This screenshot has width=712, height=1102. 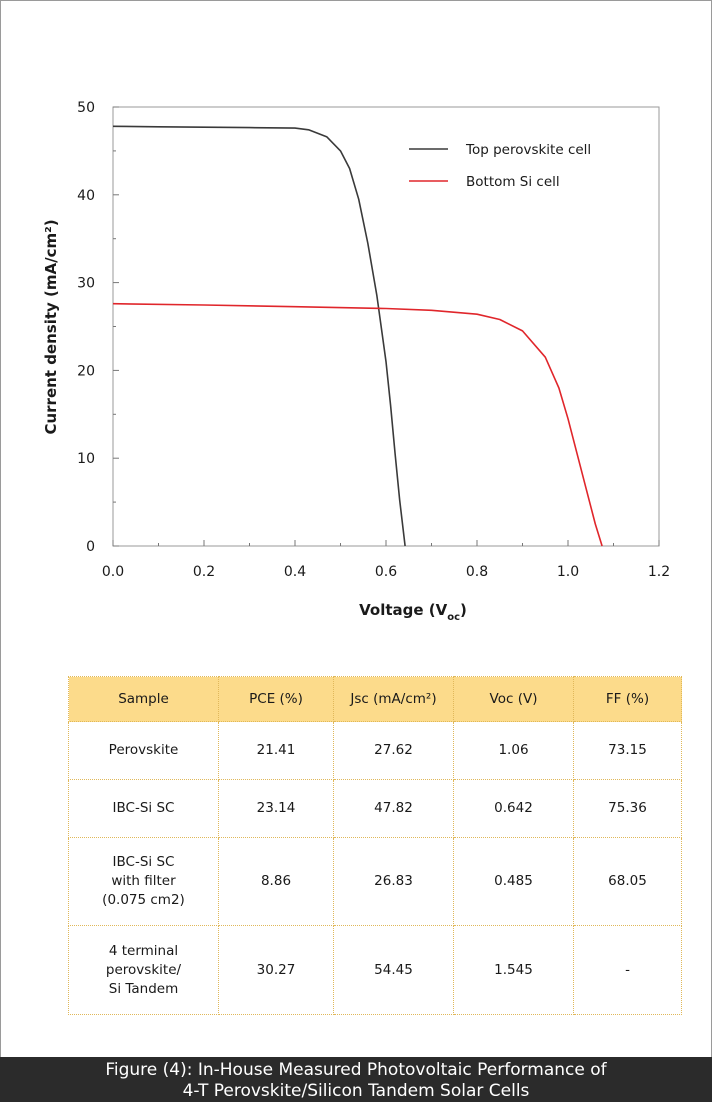 What do you see at coordinates (86, 371) in the screenshot?
I see `y-tick-label: 20` at bounding box center [86, 371].